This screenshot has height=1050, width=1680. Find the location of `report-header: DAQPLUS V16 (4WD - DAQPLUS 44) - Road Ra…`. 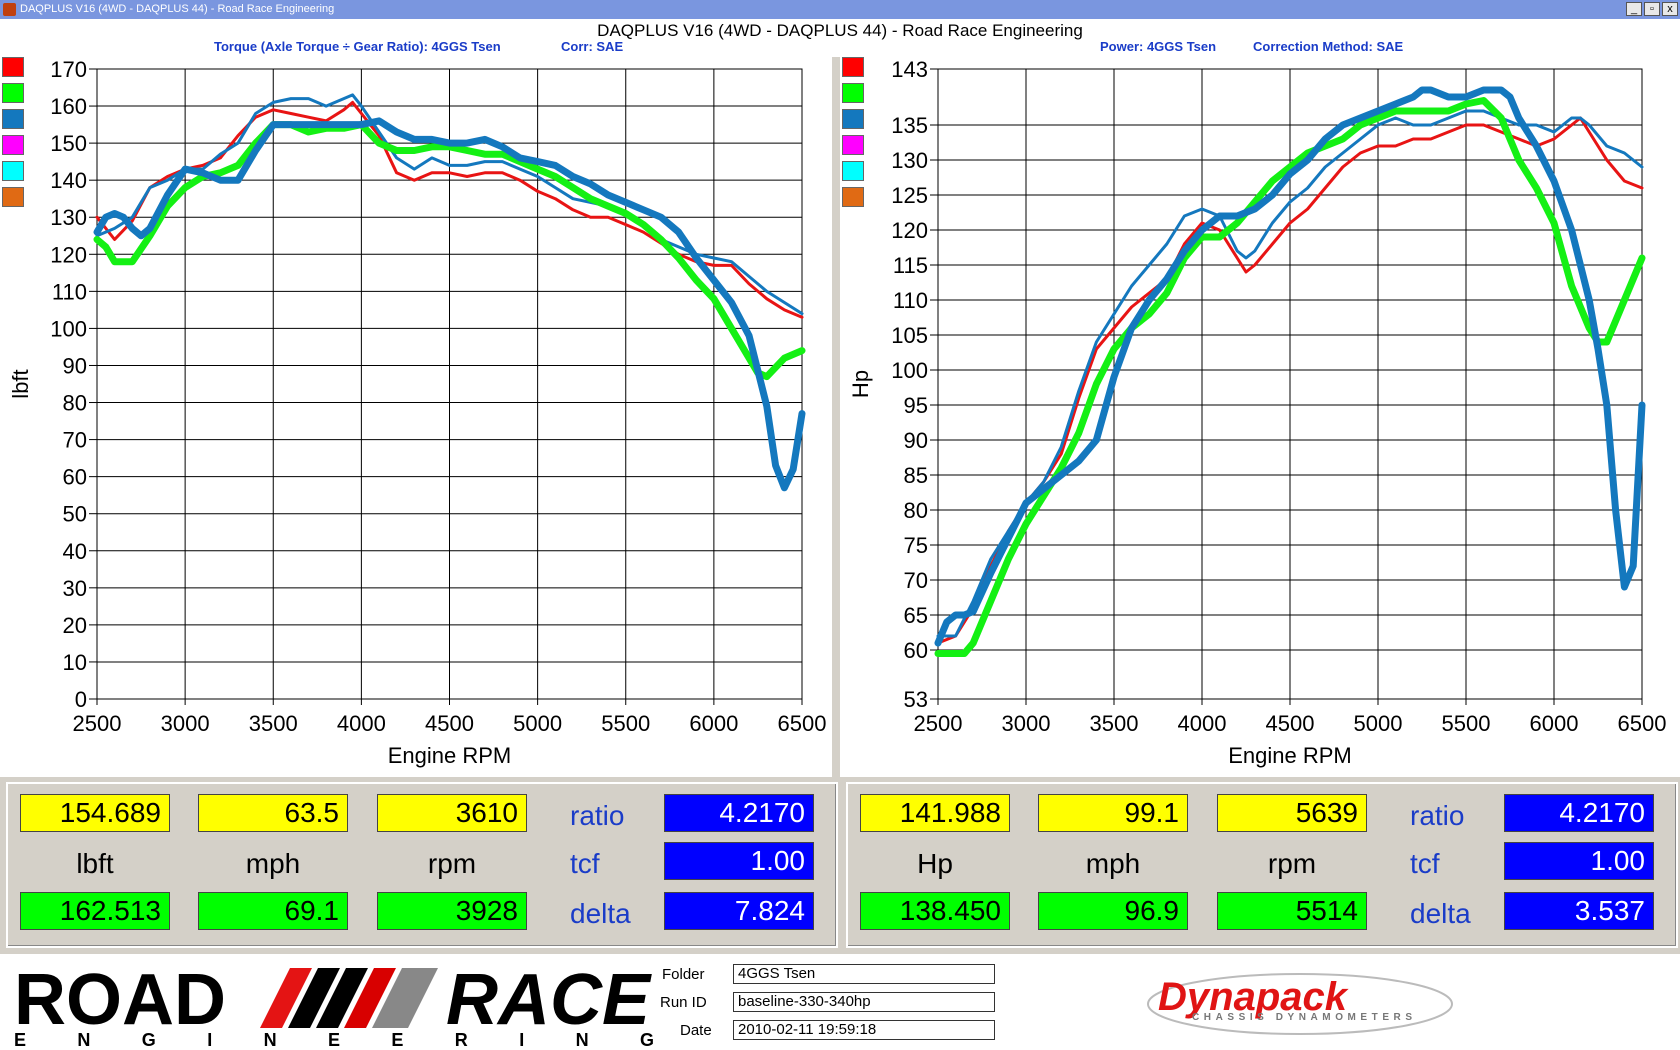

report-header: DAQPLUS V16 (4WD - DAQPLUS 44) - Road Ra… is located at coordinates (840, 38).